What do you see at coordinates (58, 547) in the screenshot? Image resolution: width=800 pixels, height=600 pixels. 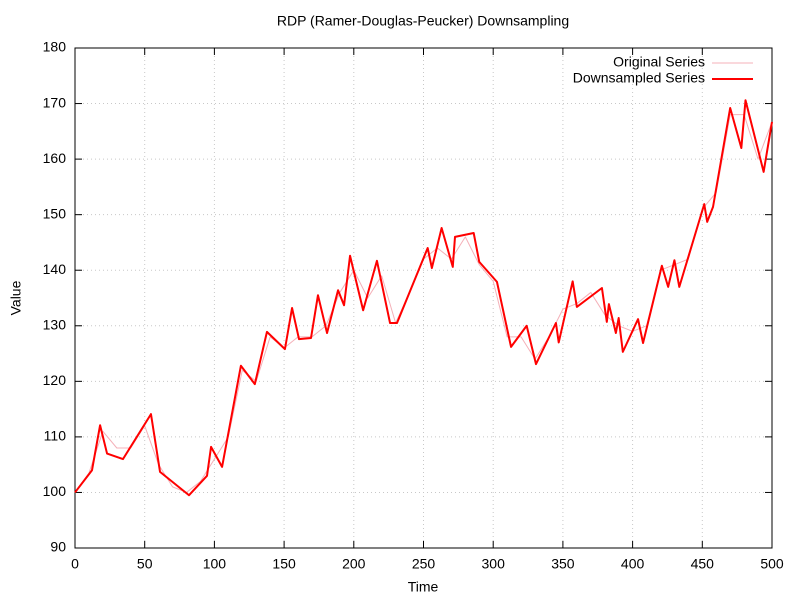 I see `y-tick-label: 90` at bounding box center [58, 547].